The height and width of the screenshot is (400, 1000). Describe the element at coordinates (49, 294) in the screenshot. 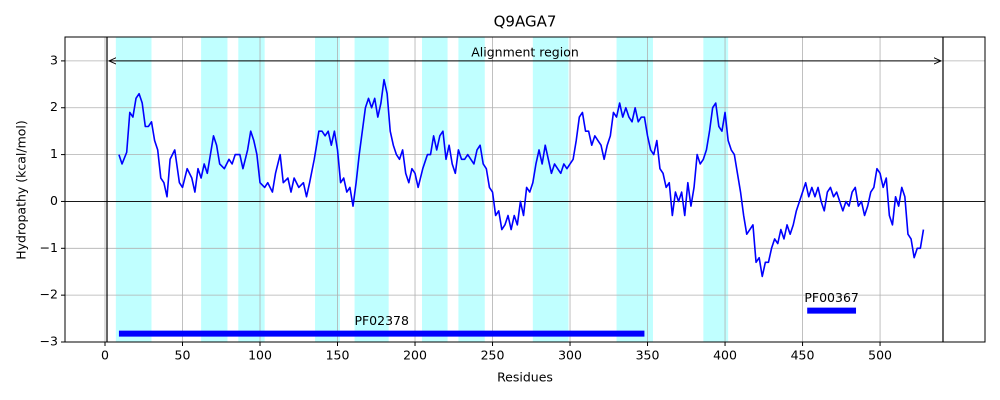

I see `y-tick-label: −2` at that location.